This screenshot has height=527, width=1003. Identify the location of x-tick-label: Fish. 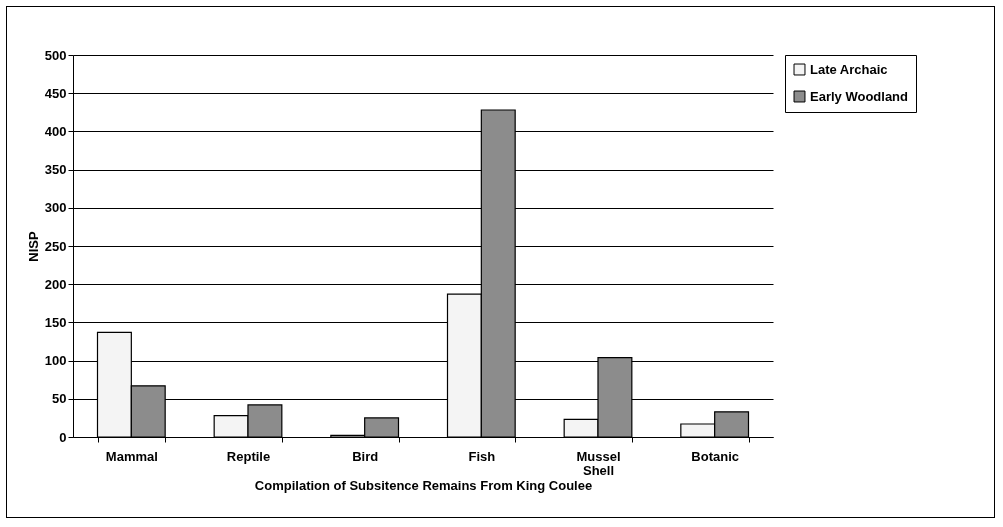
(482, 456).